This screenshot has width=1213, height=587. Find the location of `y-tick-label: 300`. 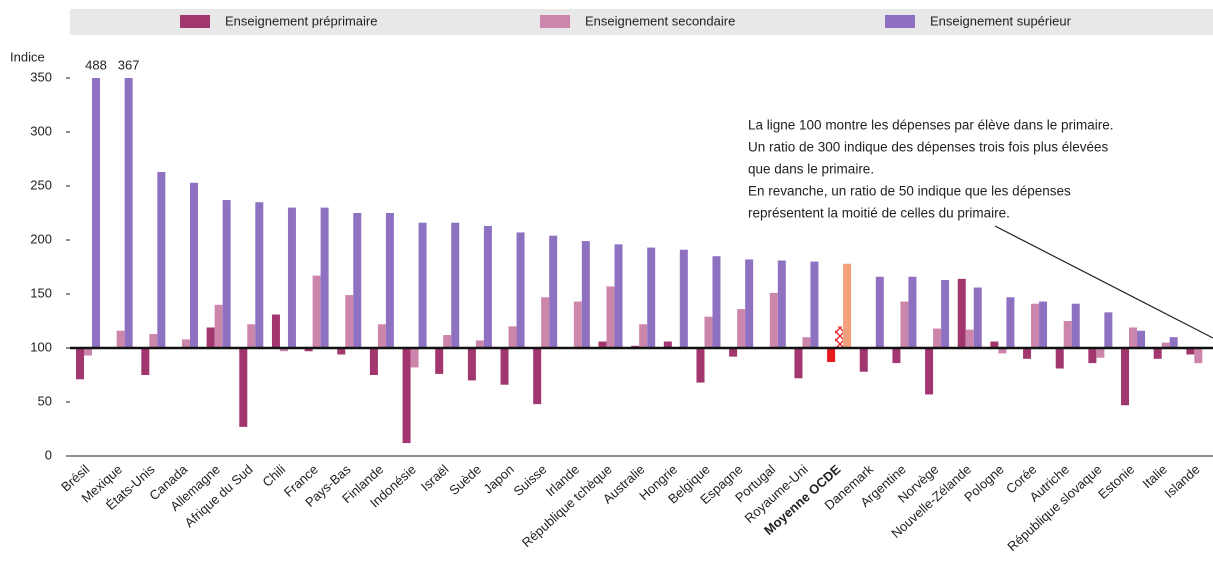

y-tick-label: 300 is located at coordinates (41, 130).